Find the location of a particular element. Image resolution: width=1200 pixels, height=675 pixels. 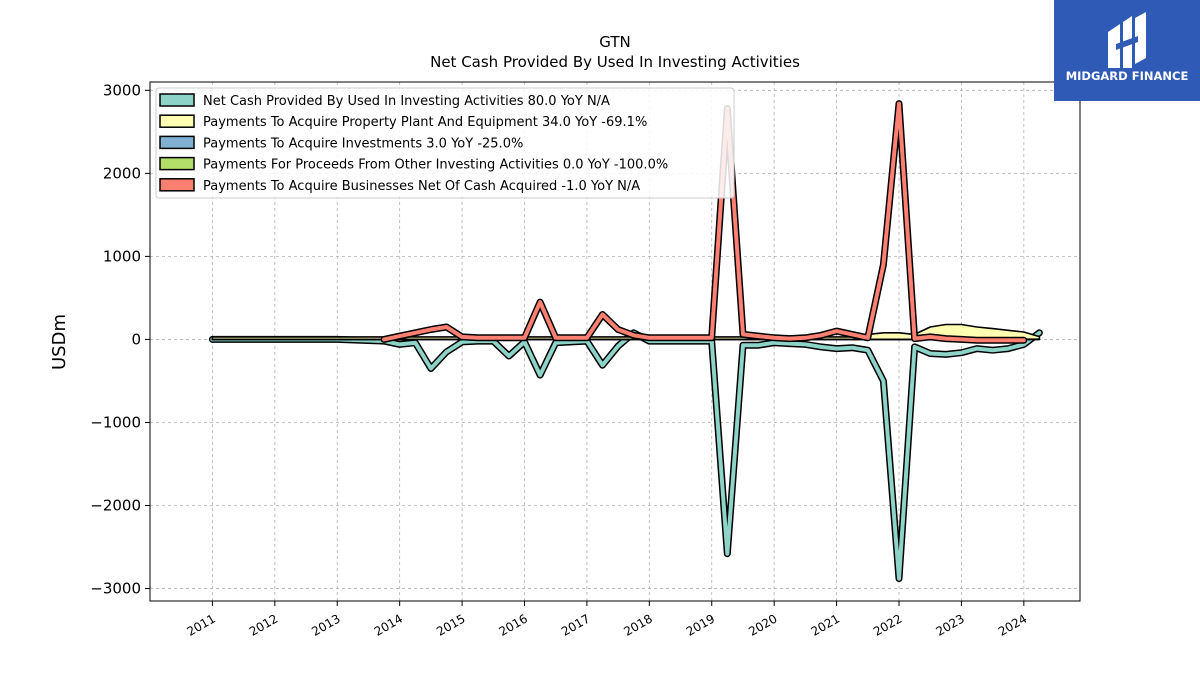

x-tick-label: 2015 is located at coordinates (450, 624).